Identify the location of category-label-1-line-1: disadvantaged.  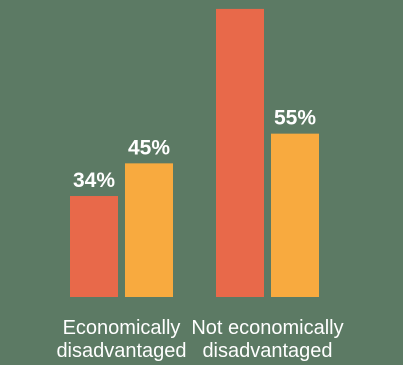
(267, 351).